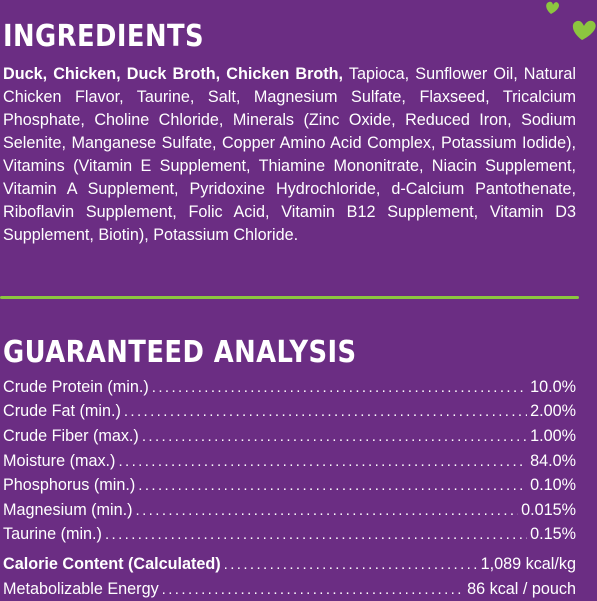 The image size is (597, 601). I want to click on analysis-label: Phosphorus (min.), so click(69, 485).